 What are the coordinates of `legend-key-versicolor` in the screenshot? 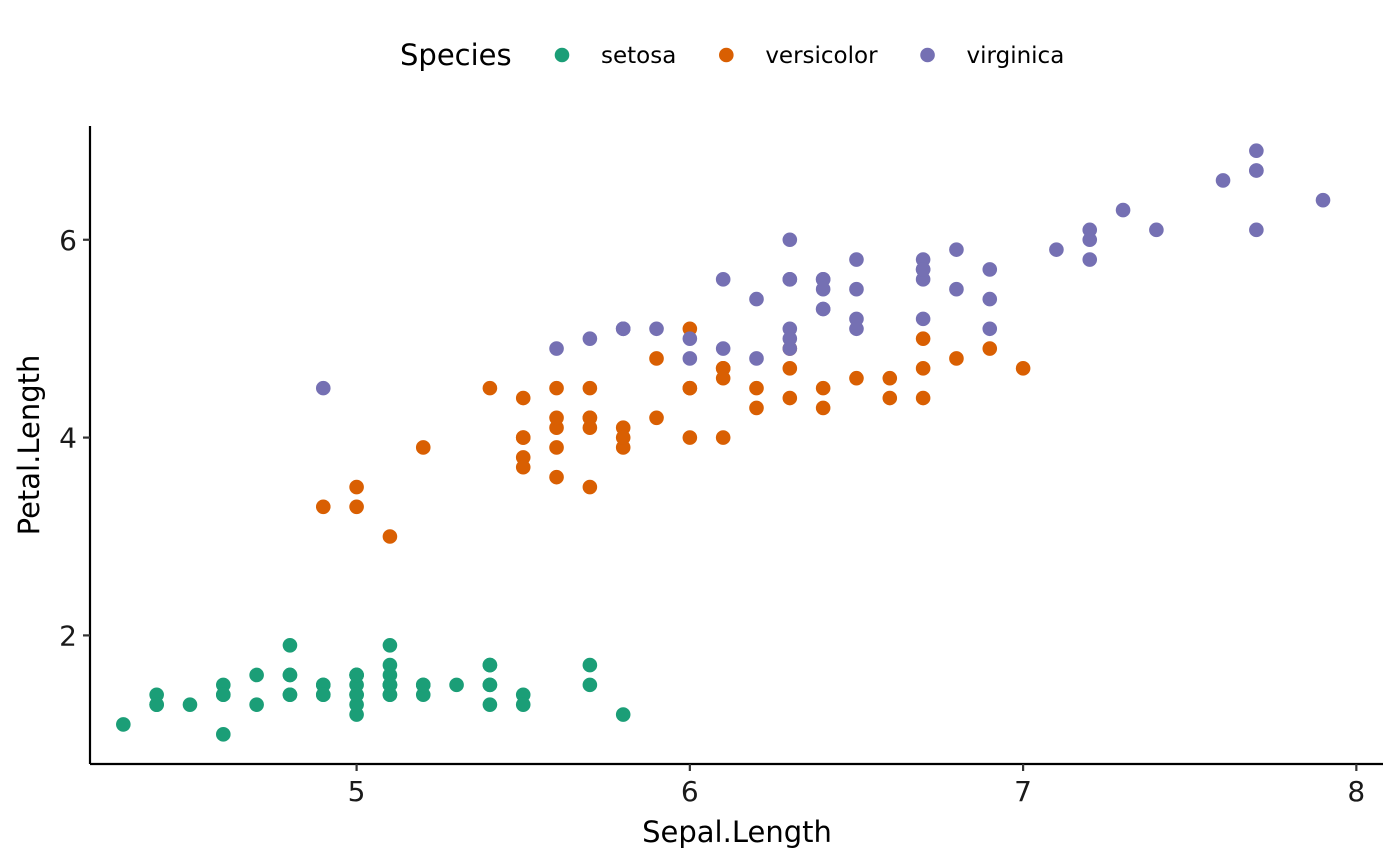 It's located at (726, 55).